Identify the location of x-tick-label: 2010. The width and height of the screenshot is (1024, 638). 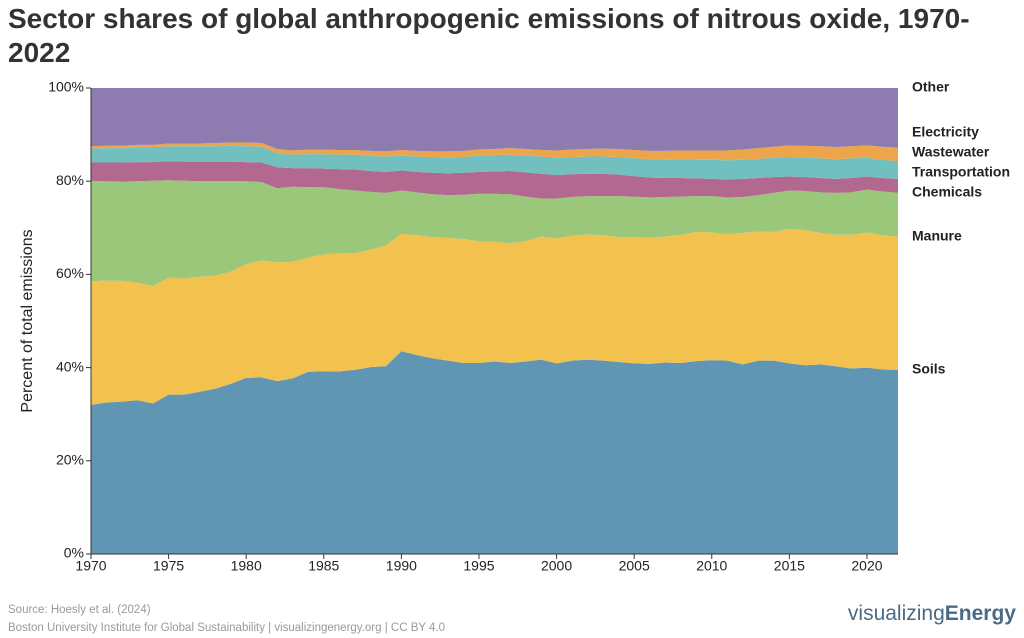
(711, 566).